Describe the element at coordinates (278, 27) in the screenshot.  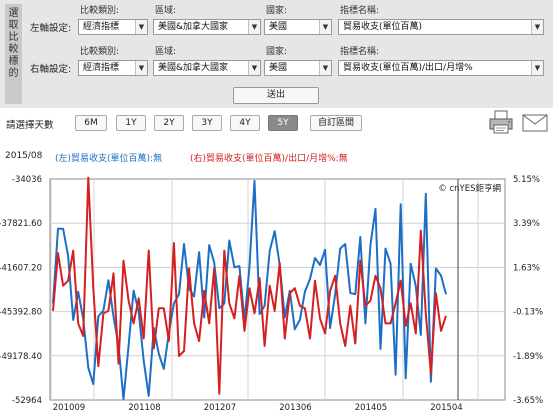
I see `left-country-value: 美國` at that location.